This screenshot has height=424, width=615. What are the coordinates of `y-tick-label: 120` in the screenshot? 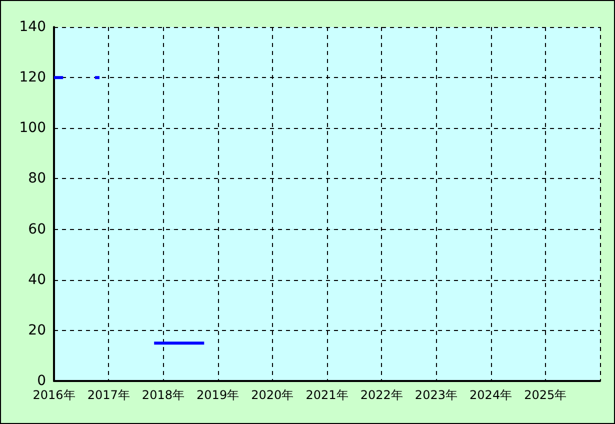 It's located at (32, 78).